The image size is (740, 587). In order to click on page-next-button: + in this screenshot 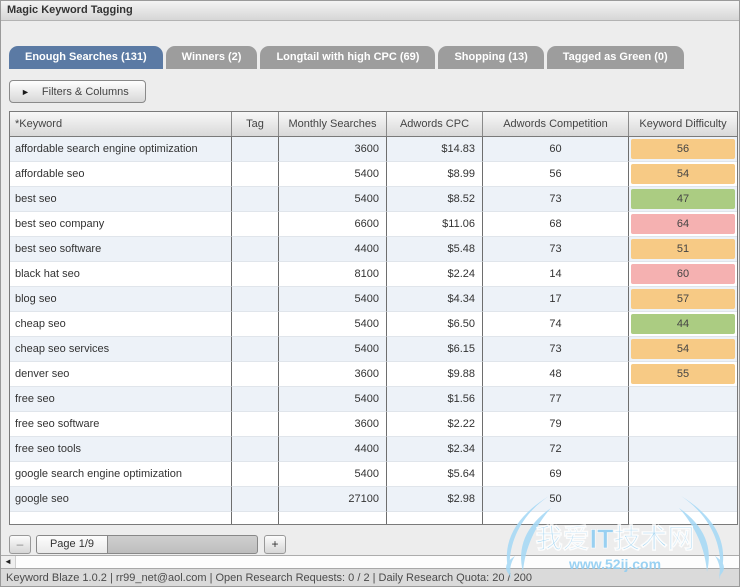, I will do `click(275, 544)`.